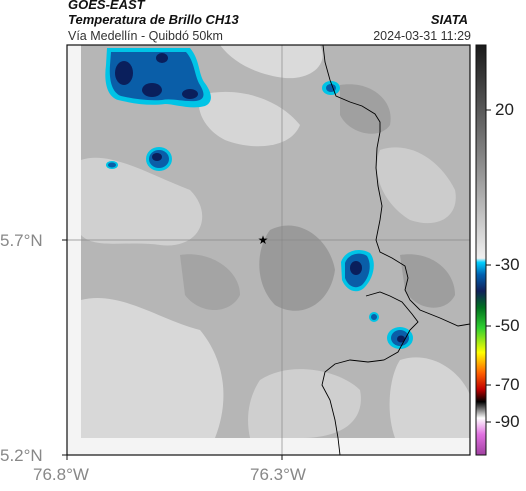  What do you see at coordinates (374, 317) in the screenshot?
I see `cold-cloud-southeast-small` at bounding box center [374, 317].